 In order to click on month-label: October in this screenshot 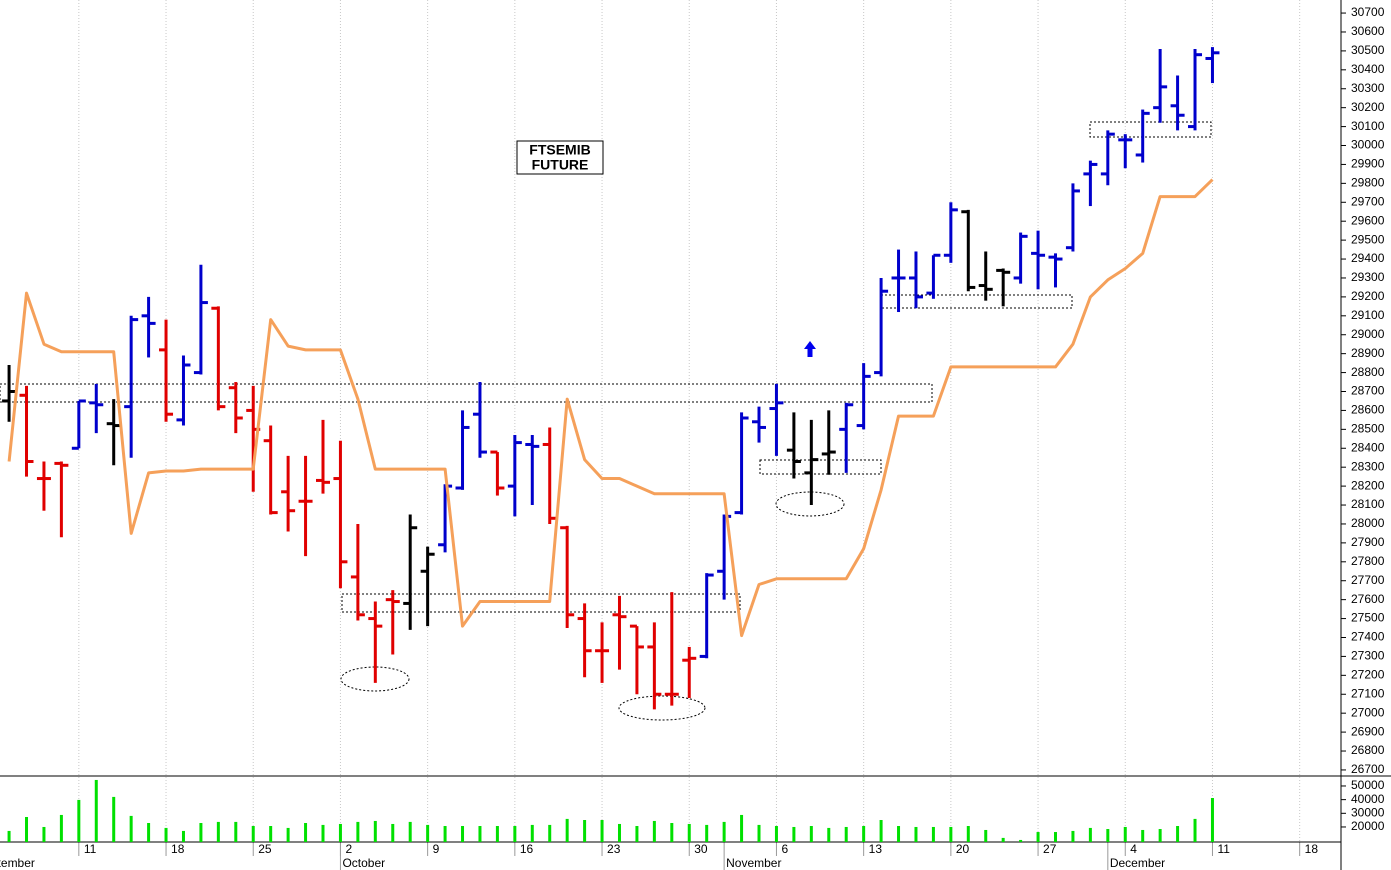, I will do `click(363, 863)`.